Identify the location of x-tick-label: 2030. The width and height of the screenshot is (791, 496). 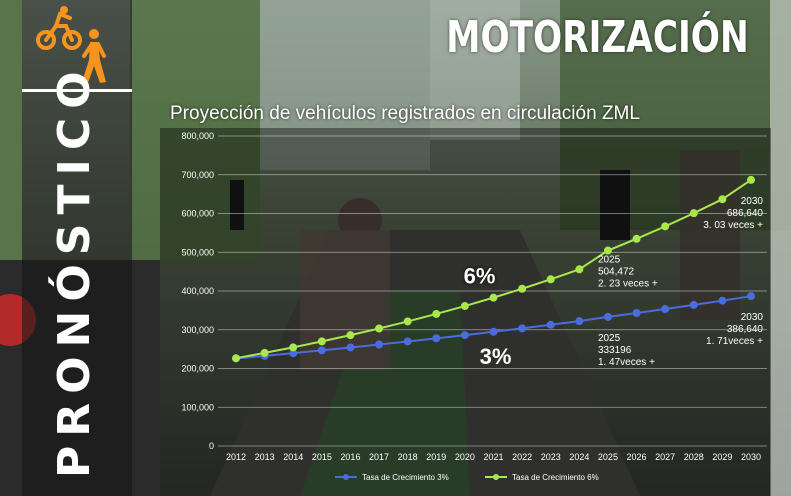
(751, 457).